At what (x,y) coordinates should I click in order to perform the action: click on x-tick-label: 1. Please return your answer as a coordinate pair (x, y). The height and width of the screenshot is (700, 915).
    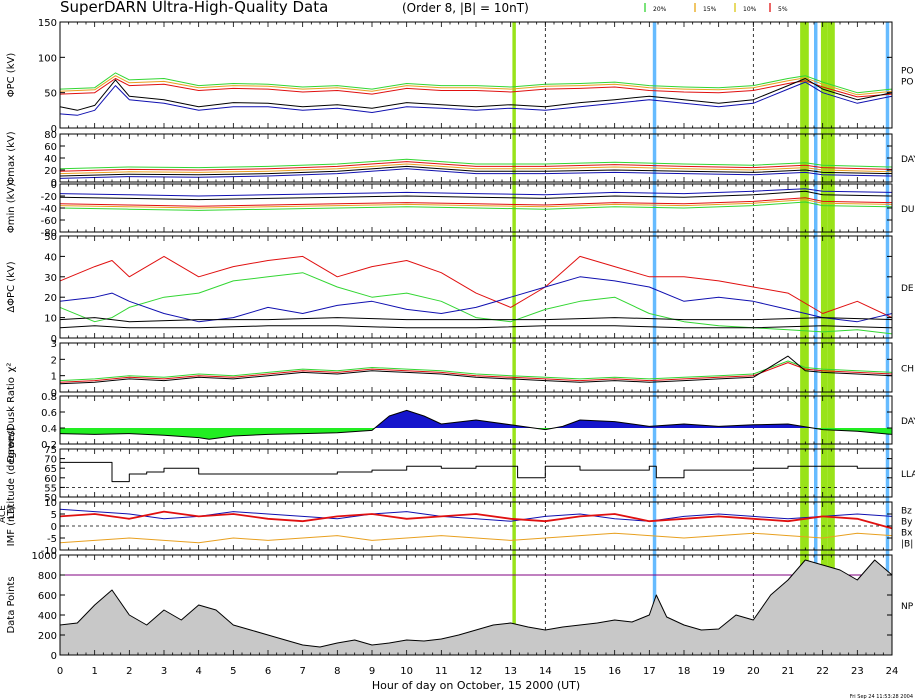
    Looking at the image, I should click on (94, 671).